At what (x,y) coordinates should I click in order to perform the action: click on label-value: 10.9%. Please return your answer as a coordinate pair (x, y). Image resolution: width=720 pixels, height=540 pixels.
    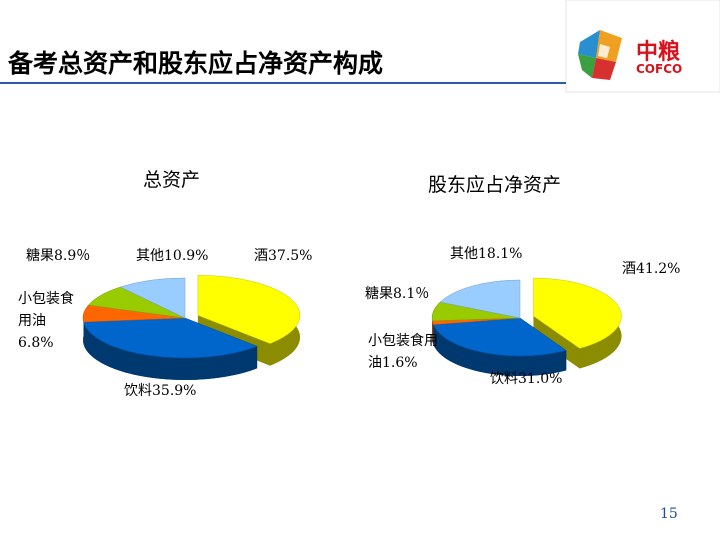
    Looking at the image, I should click on (186, 256).